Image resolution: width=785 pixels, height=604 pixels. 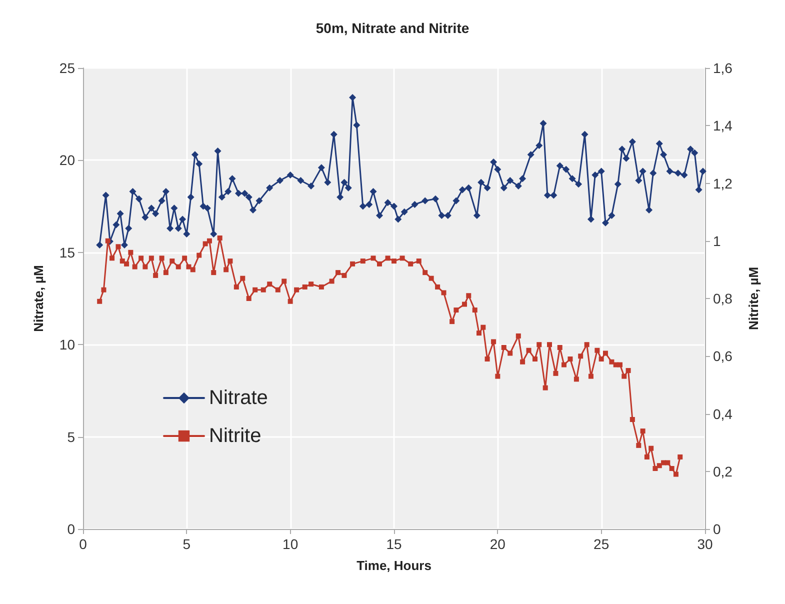 I want to click on y2-tick-label: 1, so click(x=717, y=240).